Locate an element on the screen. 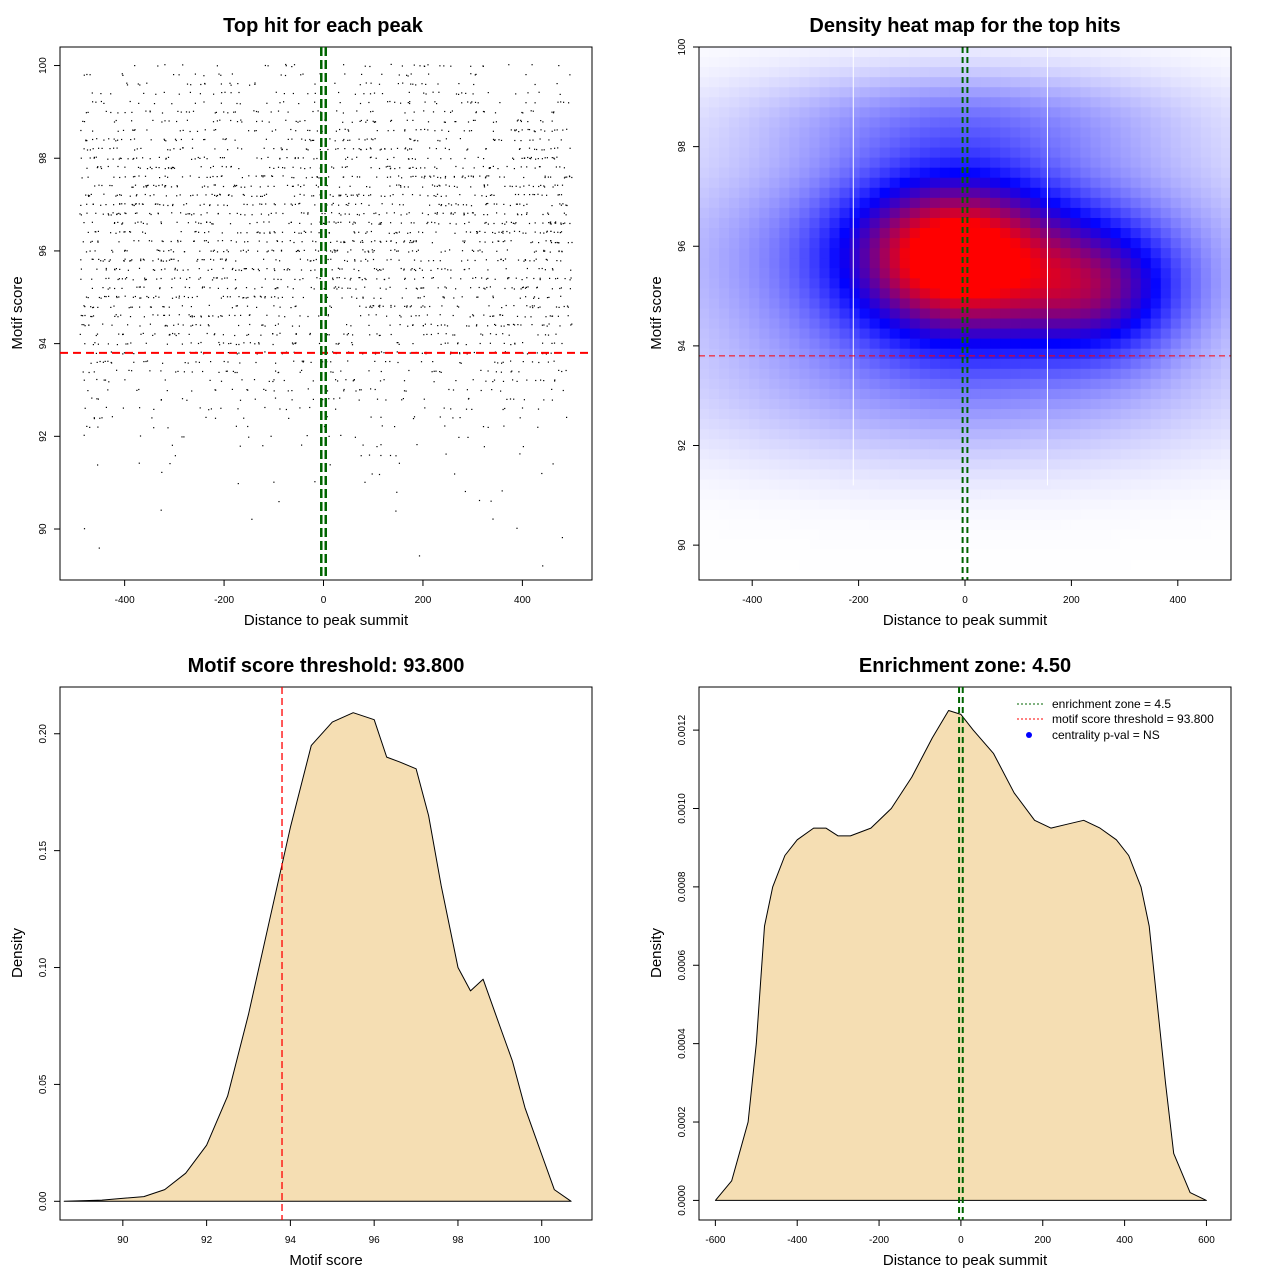  scatter-y-tick-label: 90 is located at coordinates (43, 529).